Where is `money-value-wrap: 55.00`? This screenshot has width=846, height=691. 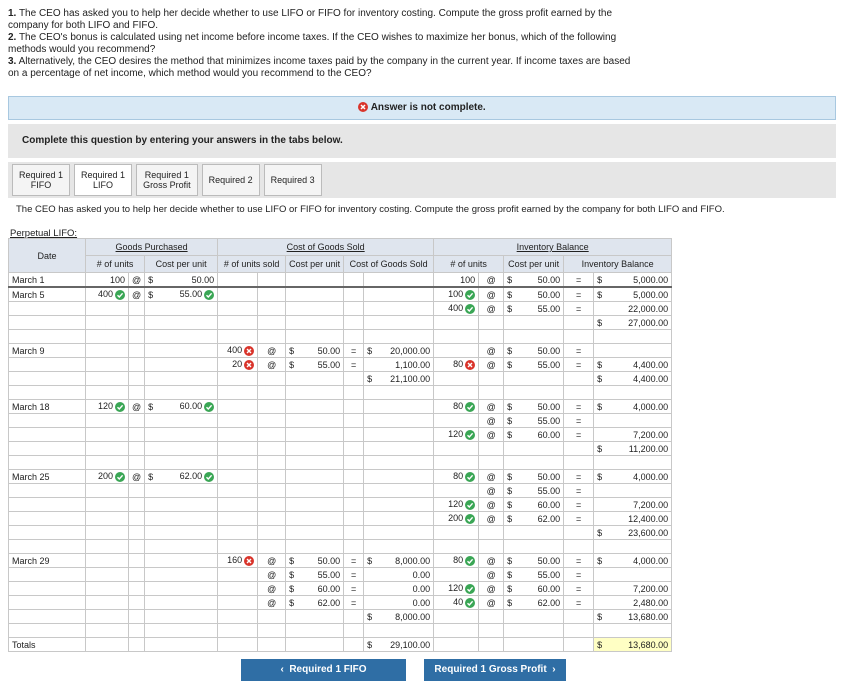 money-value-wrap: 55.00 is located at coordinates (197, 294).